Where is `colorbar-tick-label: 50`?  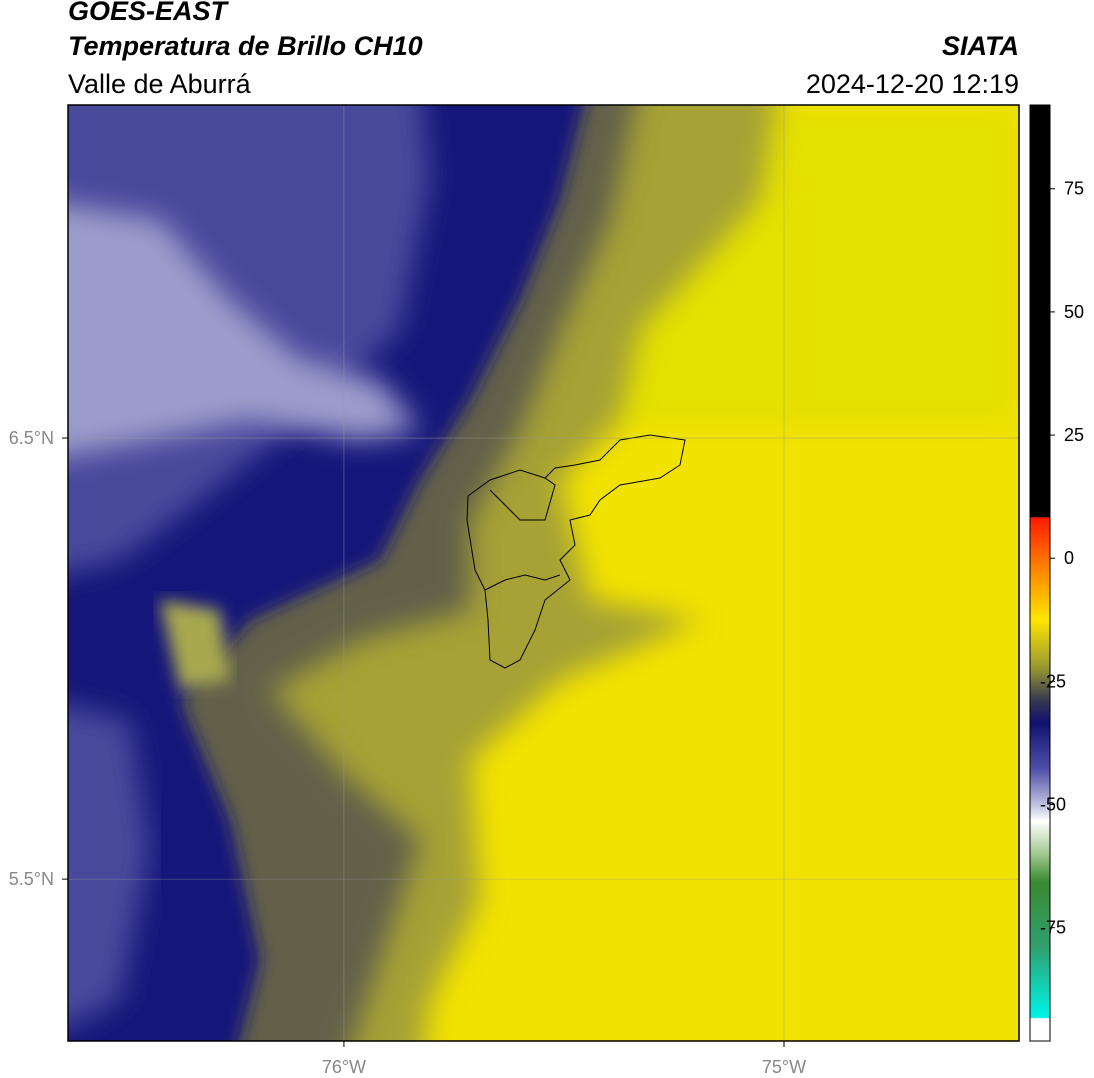 colorbar-tick-label: 50 is located at coordinates (1074, 312).